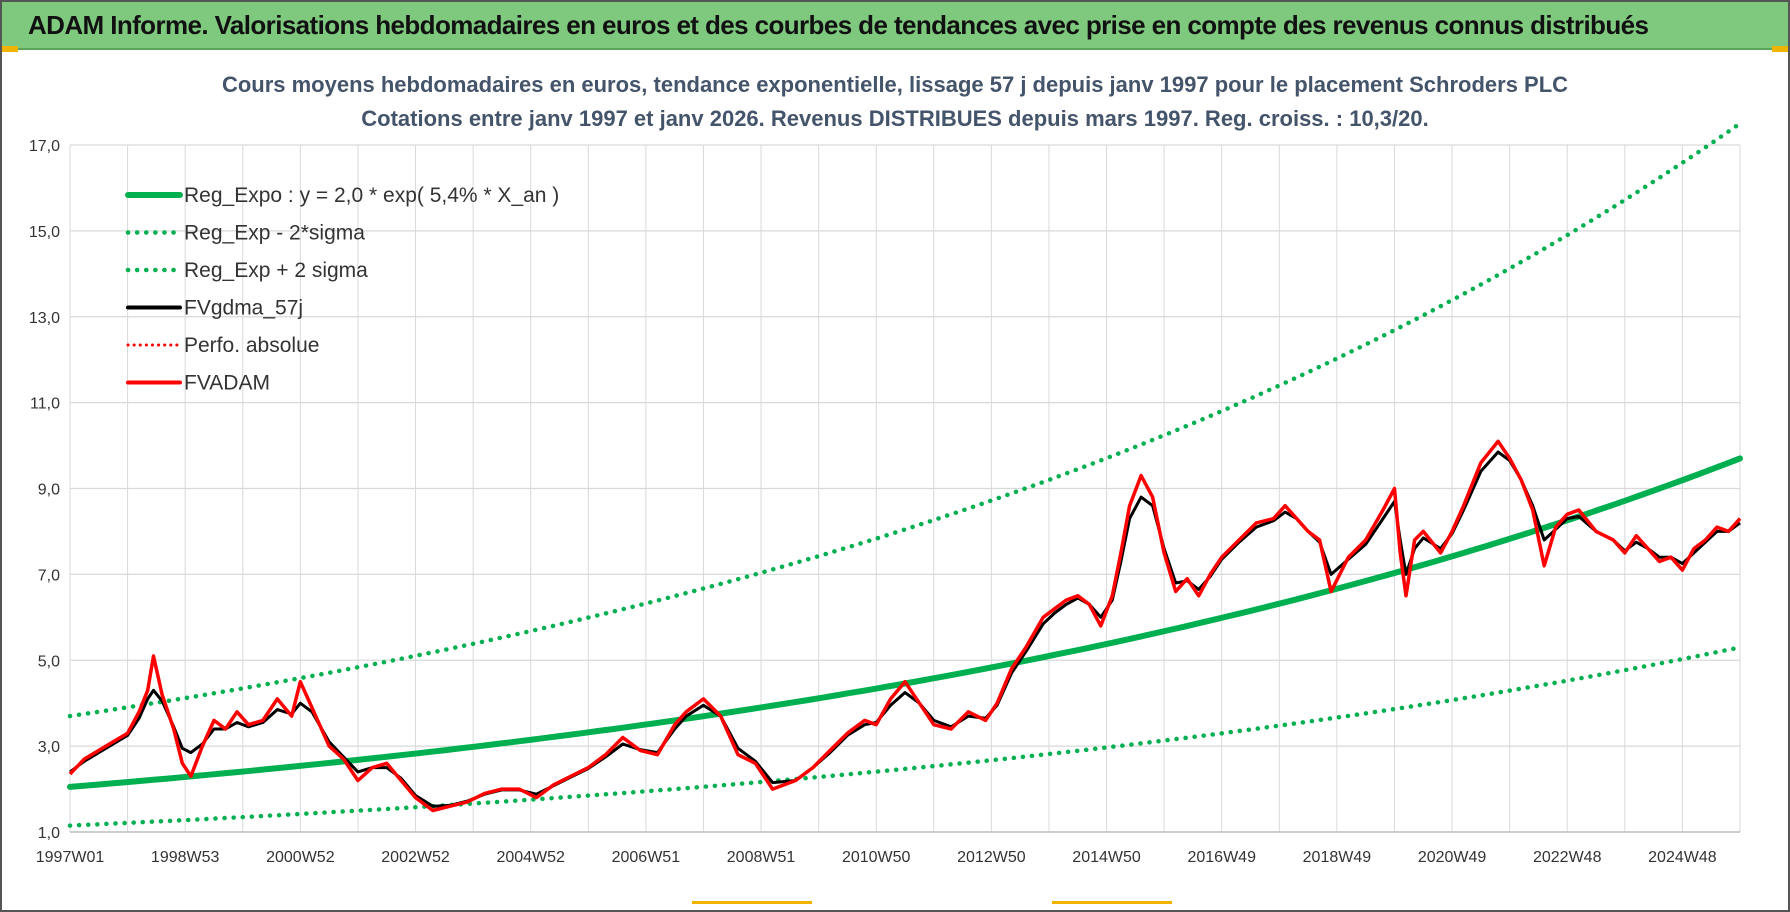 This screenshot has width=1790, height=912. I want to click on legend-label: FVgdma_57j, so click(243, 308).